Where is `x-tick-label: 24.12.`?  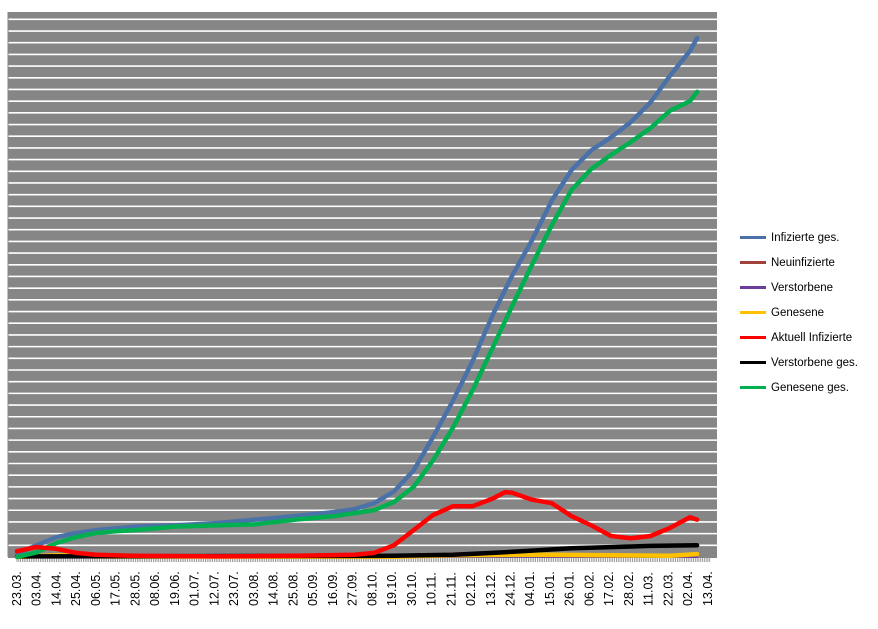 x-tick-label: 24.12. is located at coordinates (511, 588).